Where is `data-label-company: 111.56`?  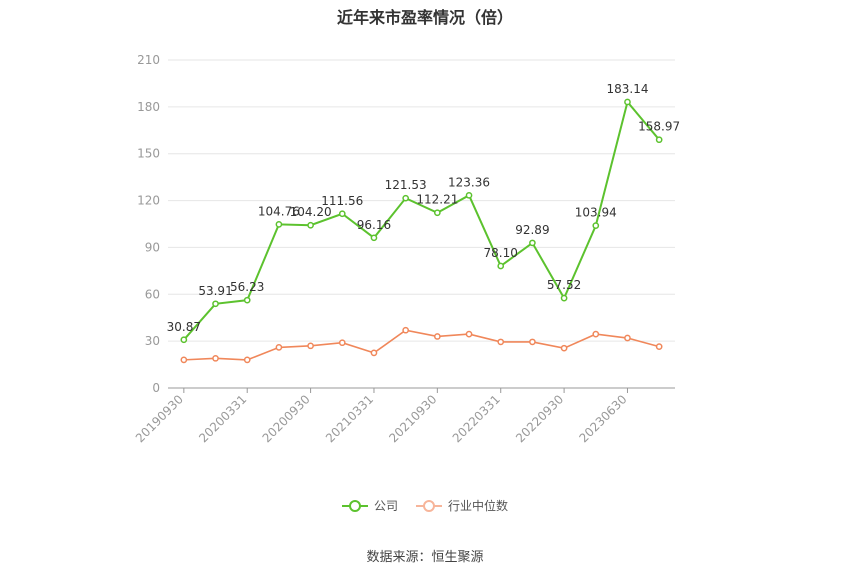
data-label-company: 111.56 is located at coordinates (342, 201).